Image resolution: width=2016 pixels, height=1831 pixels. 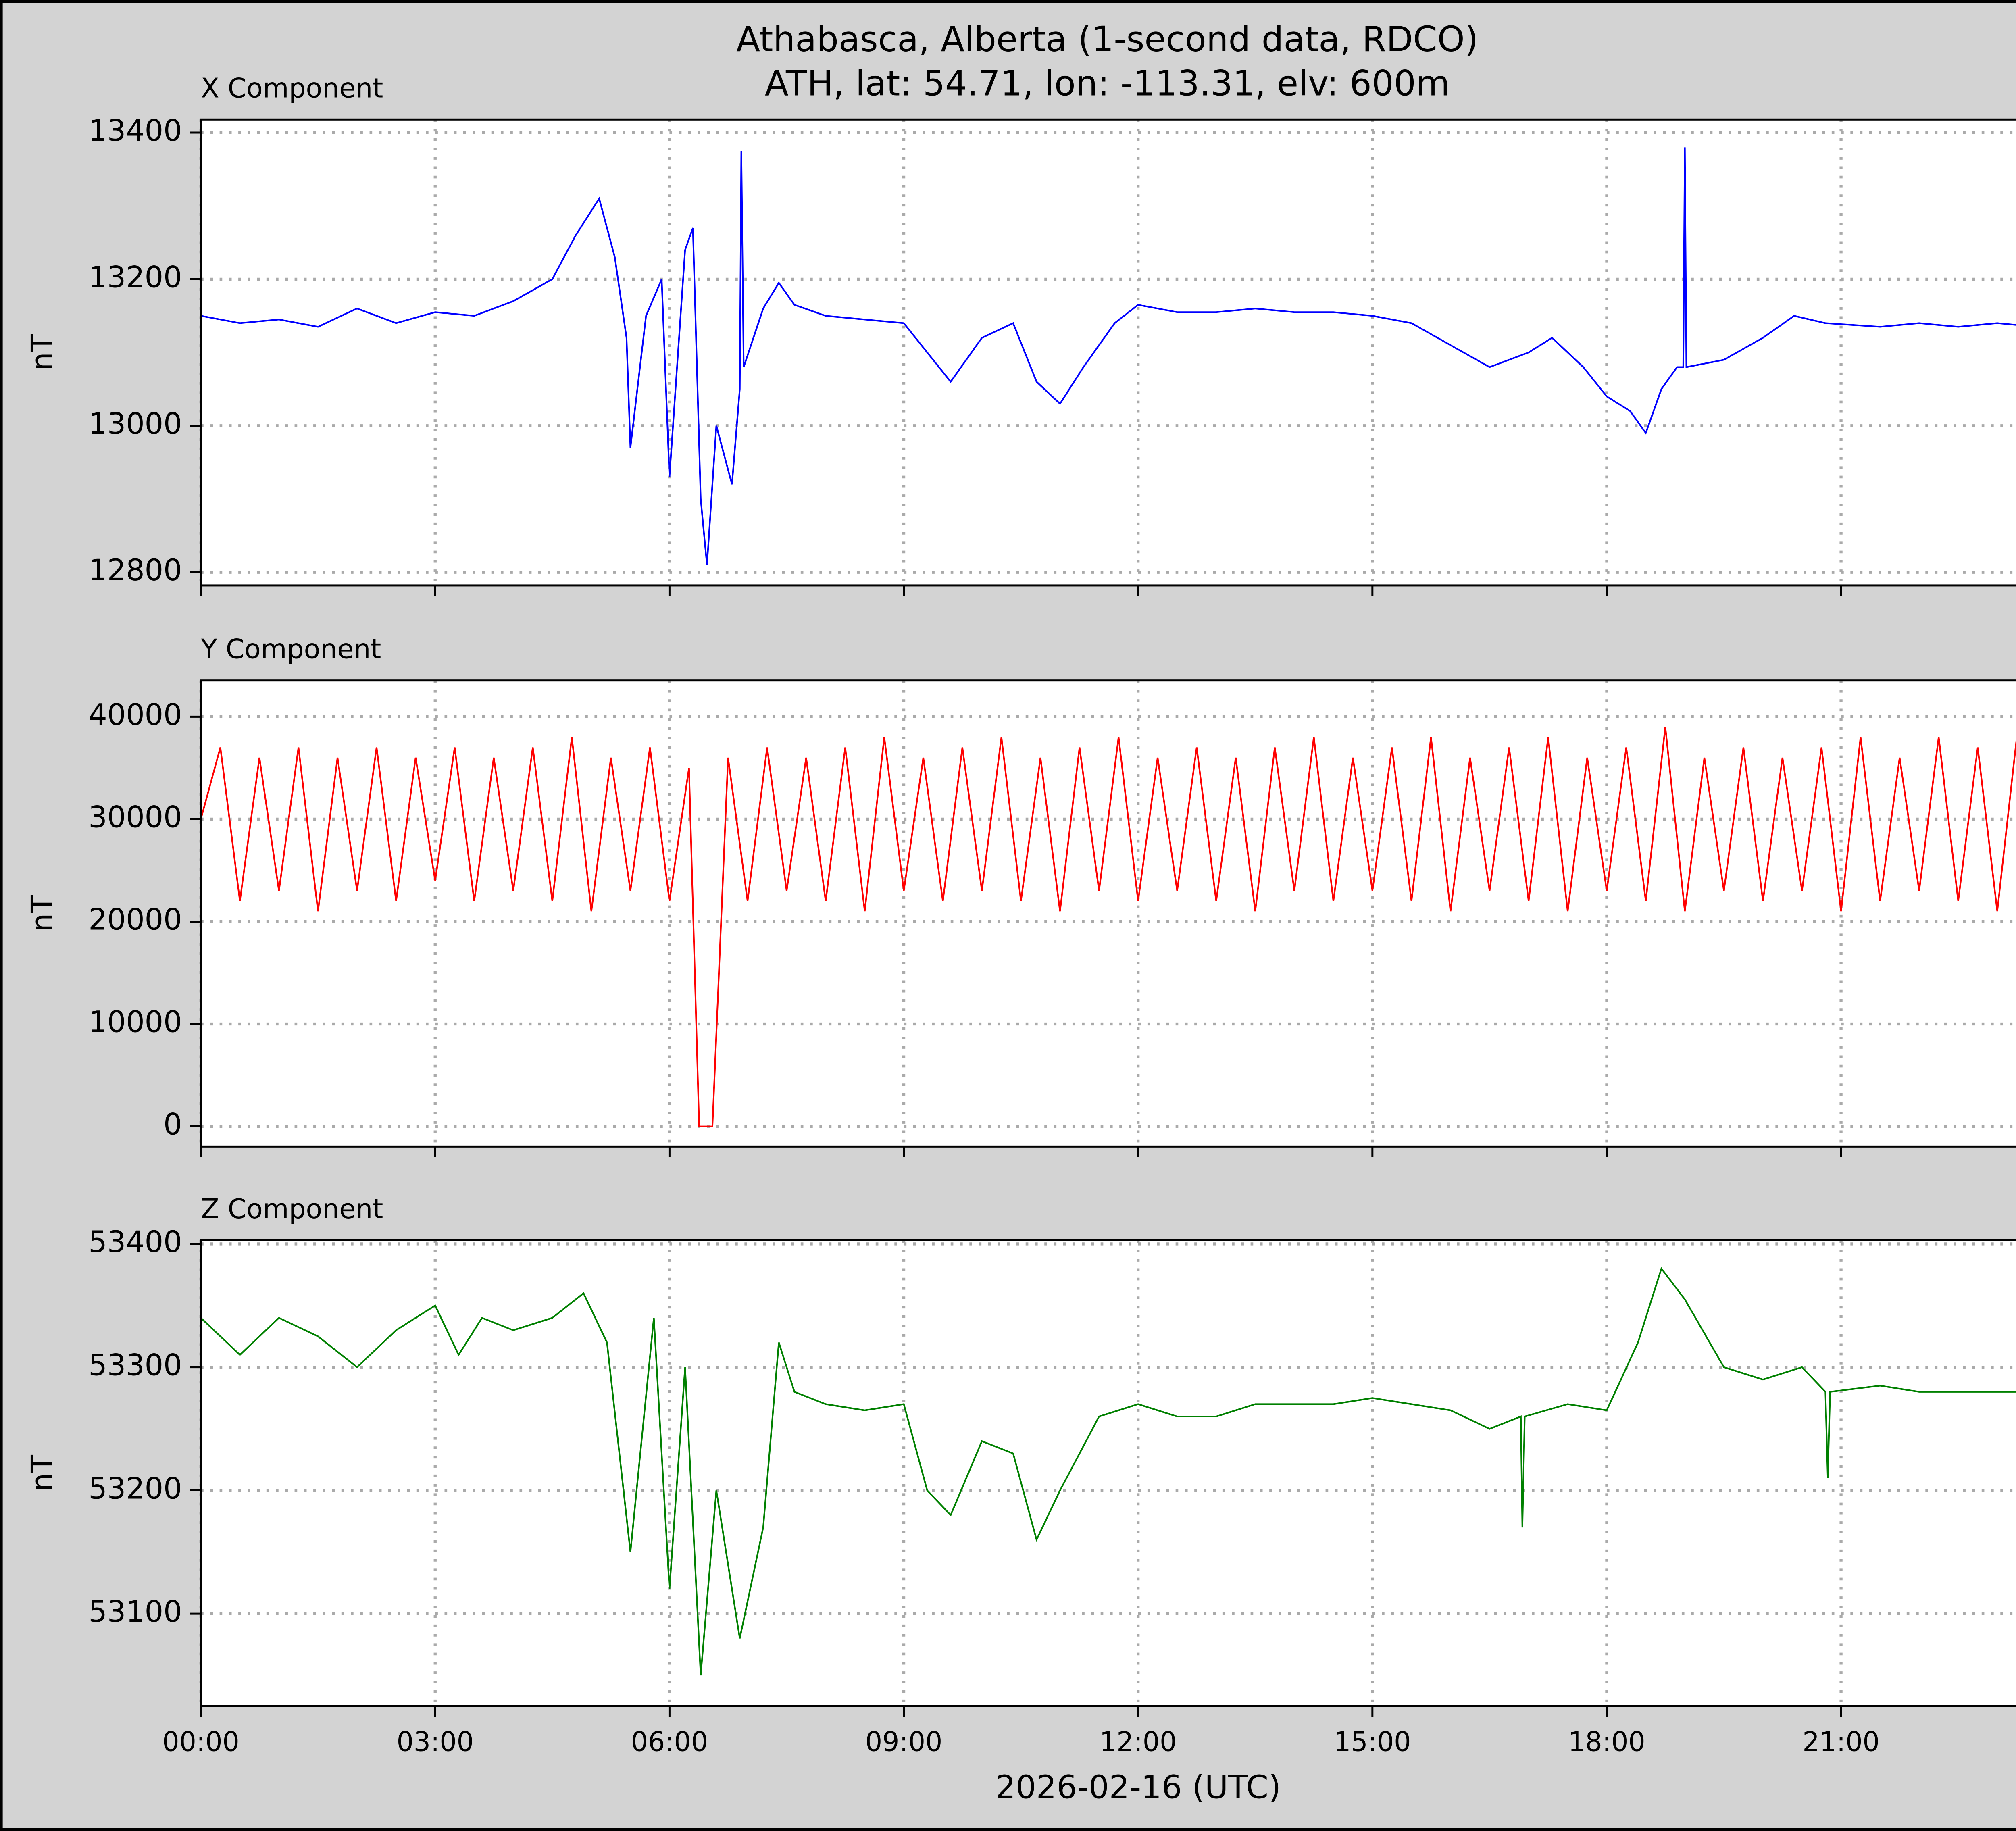 I want to click on y-tick-label: 53100, so click(x=135, y=1612).